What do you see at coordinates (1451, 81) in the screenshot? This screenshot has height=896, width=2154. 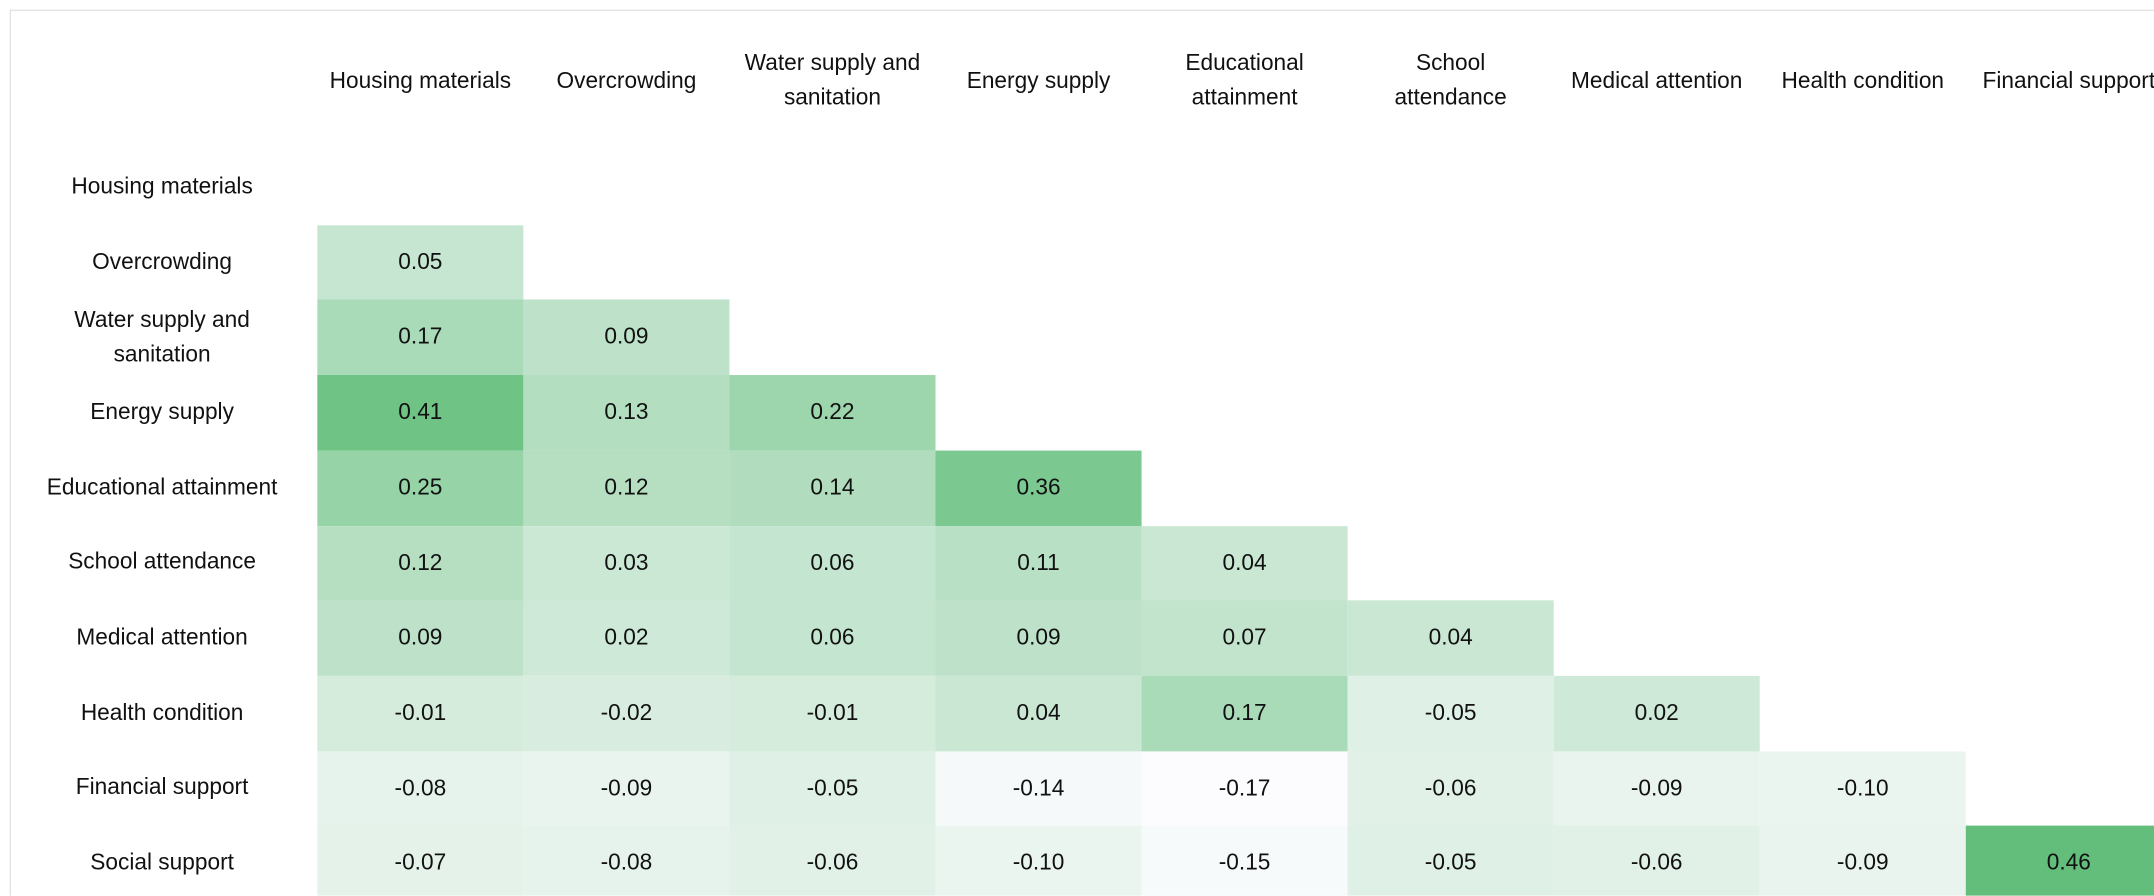 I see `column-header: School attendance` at bounding box center [1451, 81].